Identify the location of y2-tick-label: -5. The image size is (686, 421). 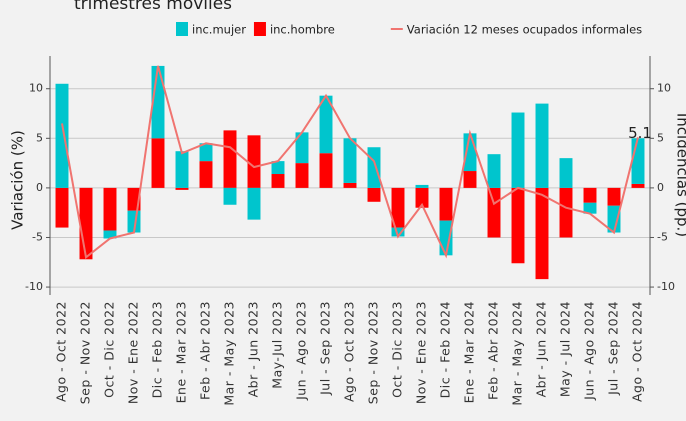
(662, 236).